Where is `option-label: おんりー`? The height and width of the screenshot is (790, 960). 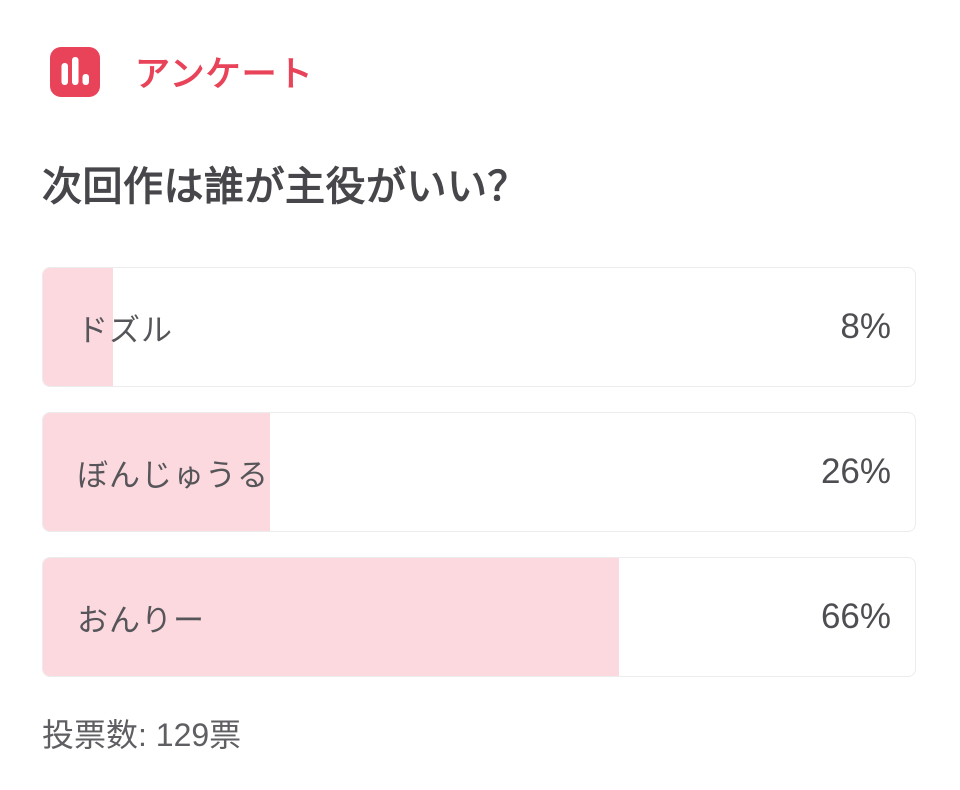
option-label: おんりー is located at coordinates (141, 620).